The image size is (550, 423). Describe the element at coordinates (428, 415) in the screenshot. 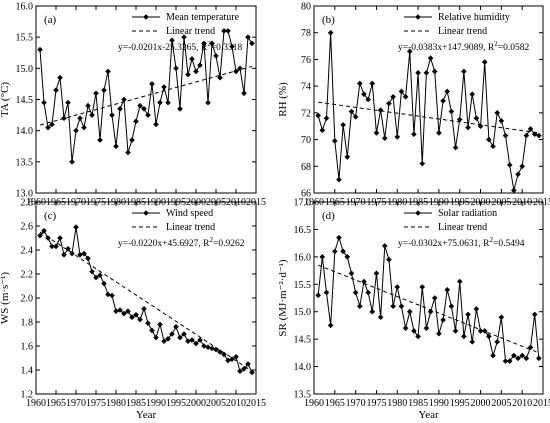

I see `x-axis-title: Year` at that location.